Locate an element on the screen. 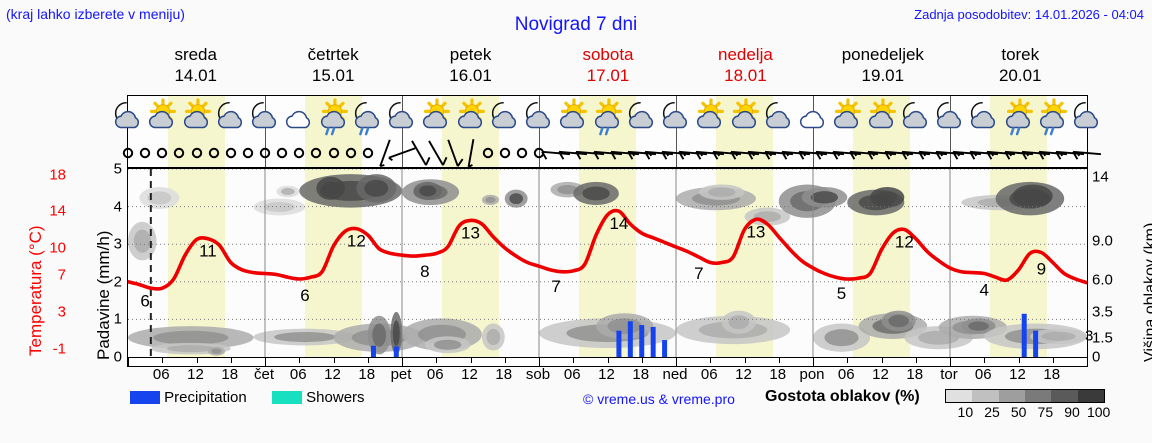 The height and width of the screenshot is (443, 1152). wind-barb-strip is located at coordinates (612, 153).